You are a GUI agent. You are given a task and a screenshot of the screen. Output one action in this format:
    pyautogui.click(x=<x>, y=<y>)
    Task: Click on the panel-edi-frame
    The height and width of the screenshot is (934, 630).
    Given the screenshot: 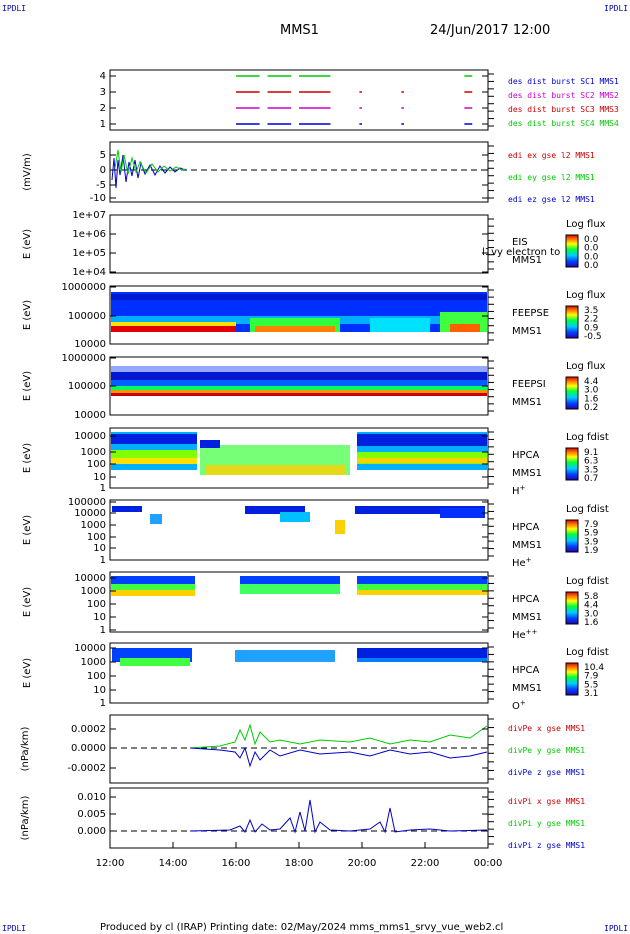 What is the action you would take?
    pyautogui.click(x=299, y=172)
    